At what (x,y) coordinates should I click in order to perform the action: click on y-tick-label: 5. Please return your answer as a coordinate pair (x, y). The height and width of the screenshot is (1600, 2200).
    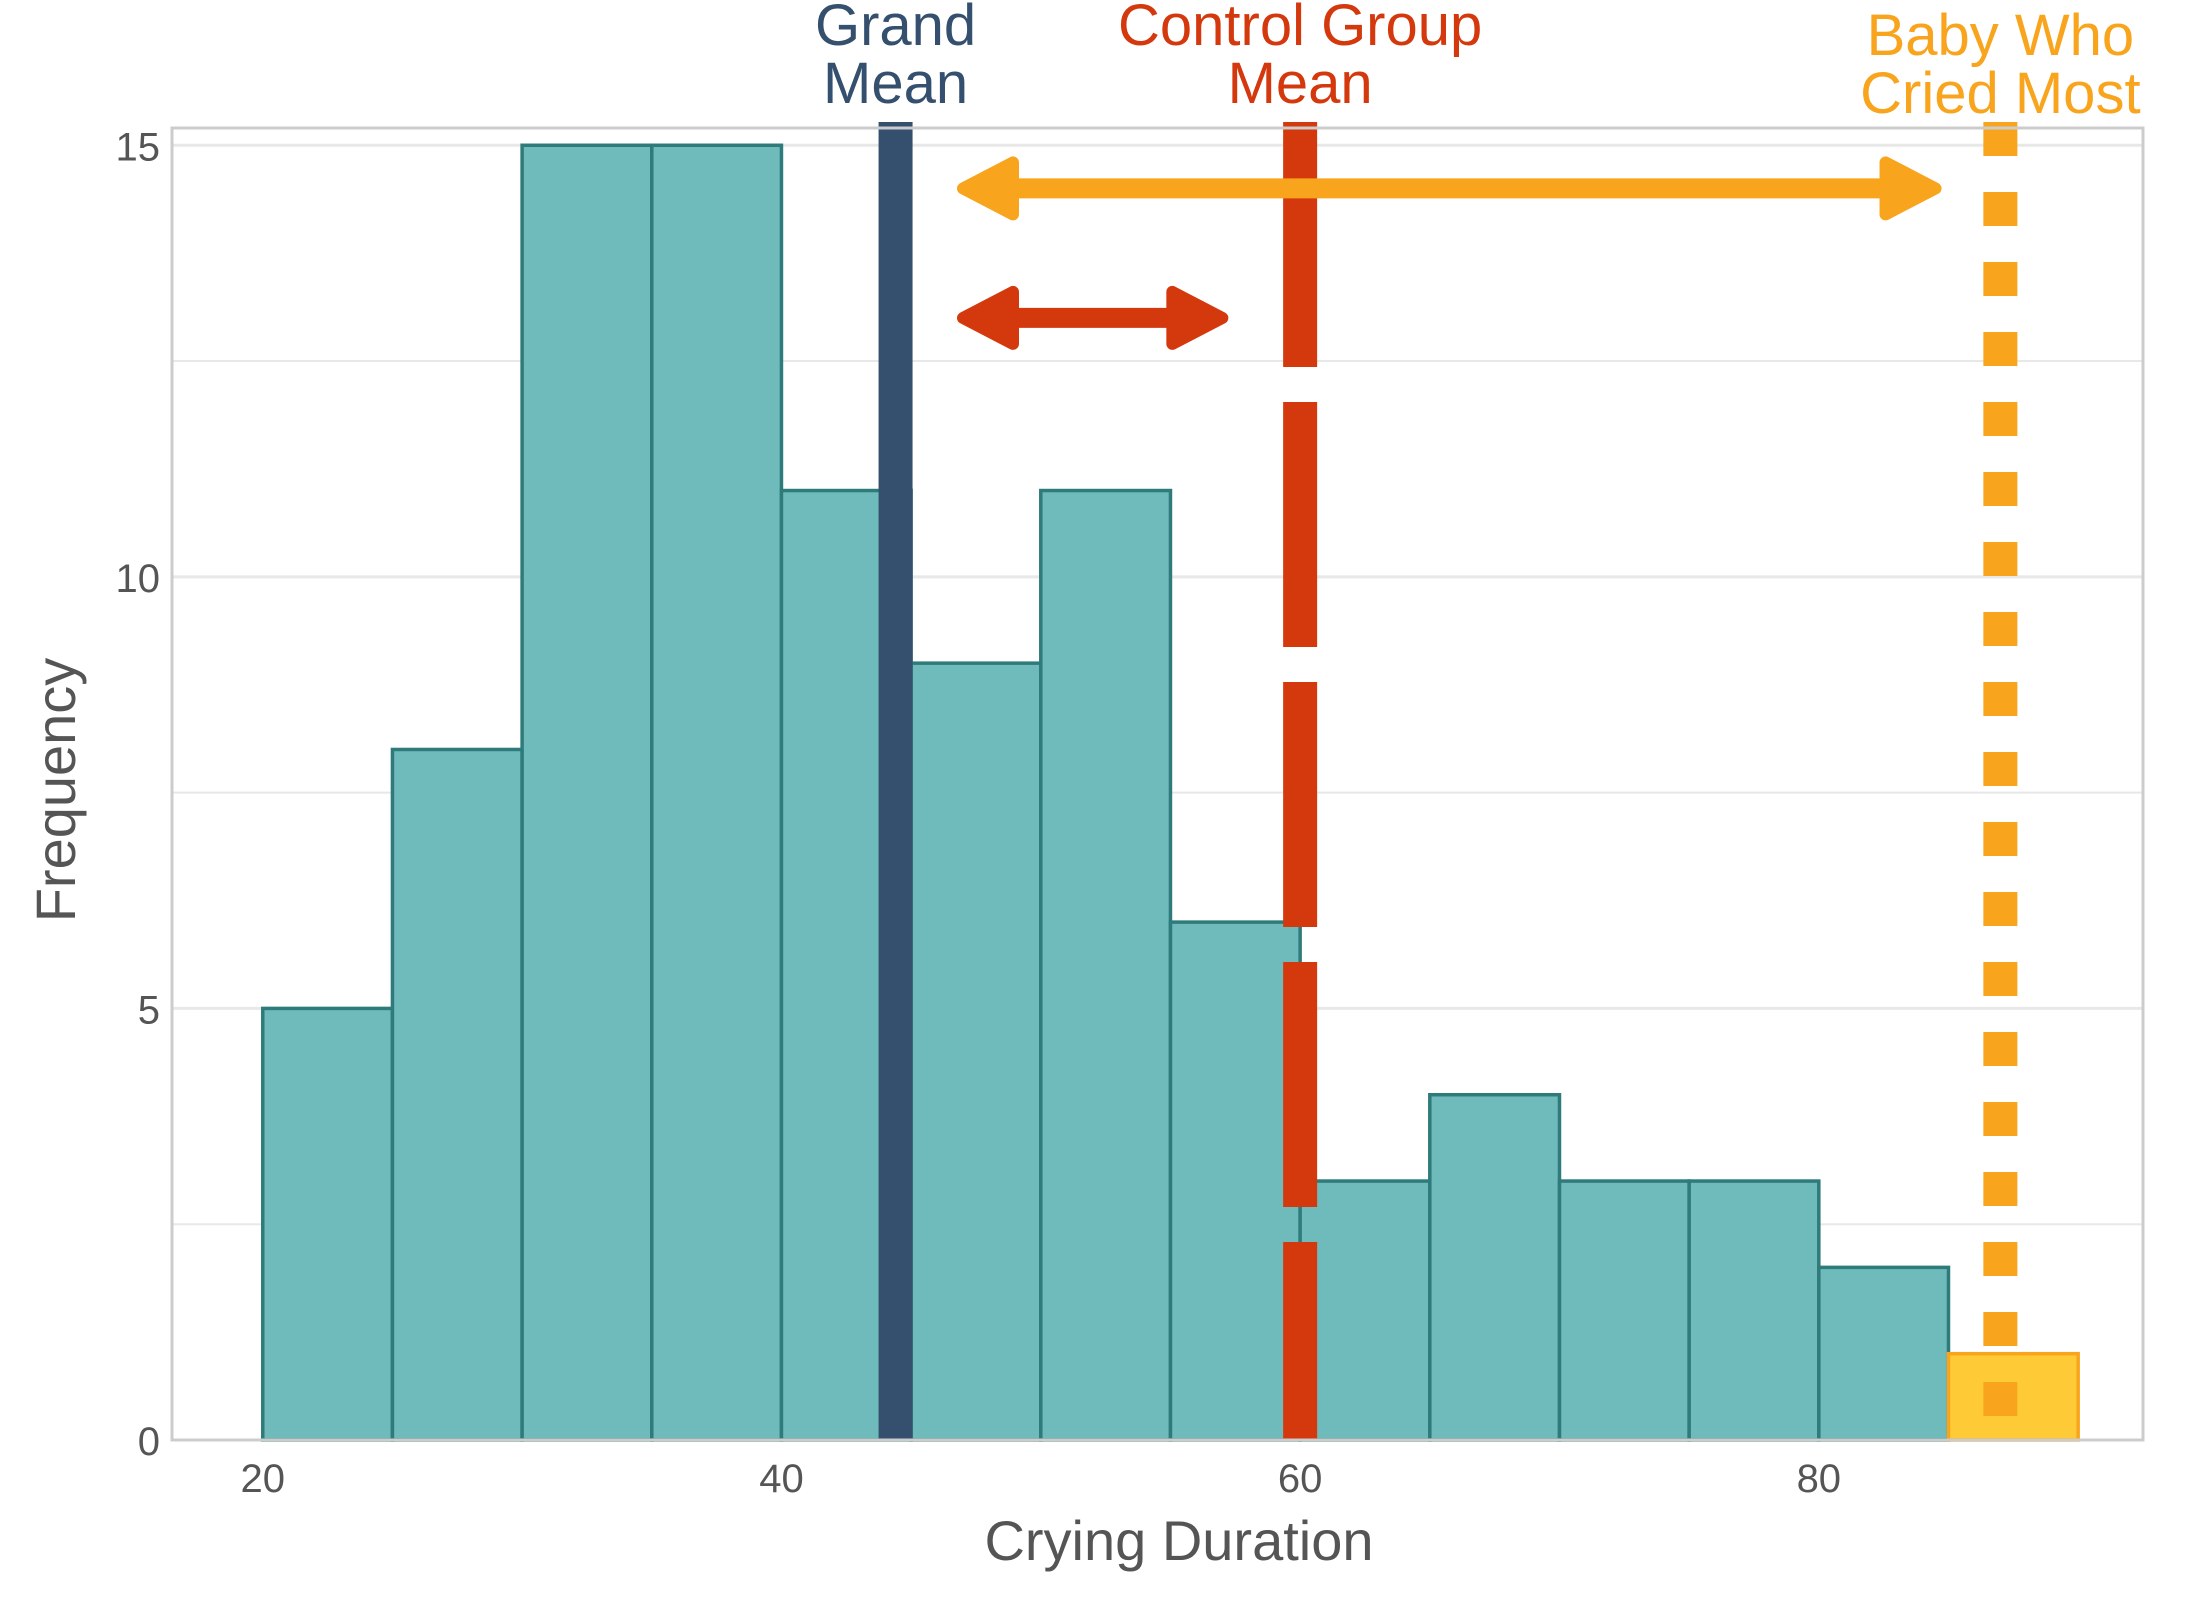
    Looking at the image, I should click on (149, 1010).